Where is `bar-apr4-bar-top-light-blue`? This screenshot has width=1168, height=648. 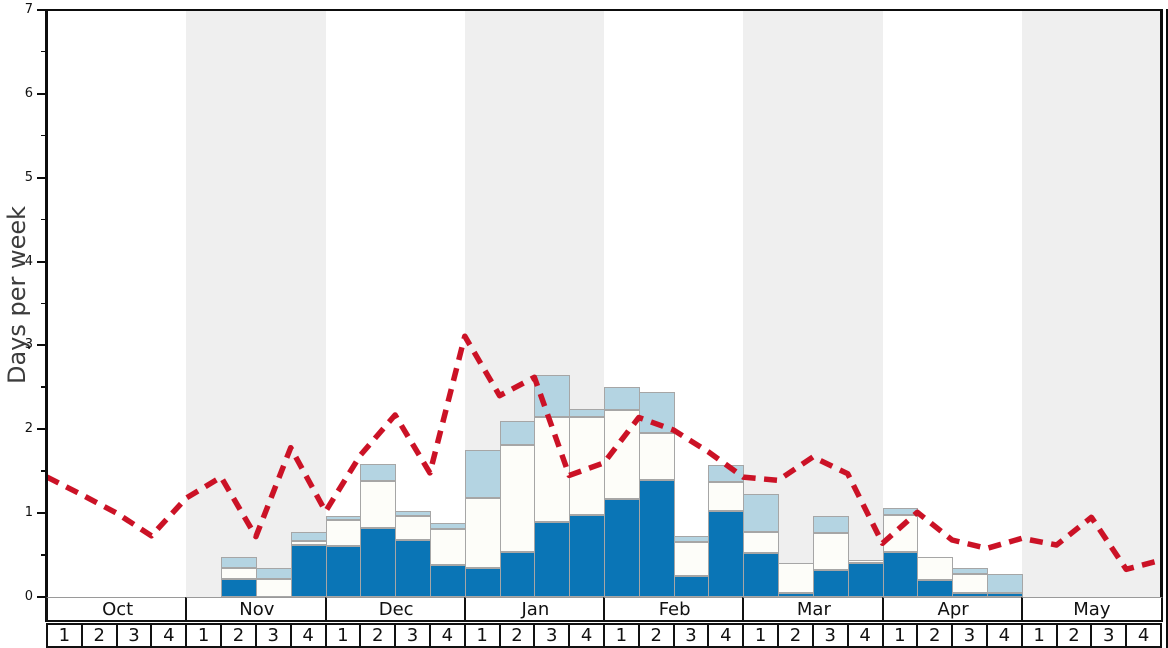
bar-apr4-bar-top-light-blue is located at coordinates (1004, 583).